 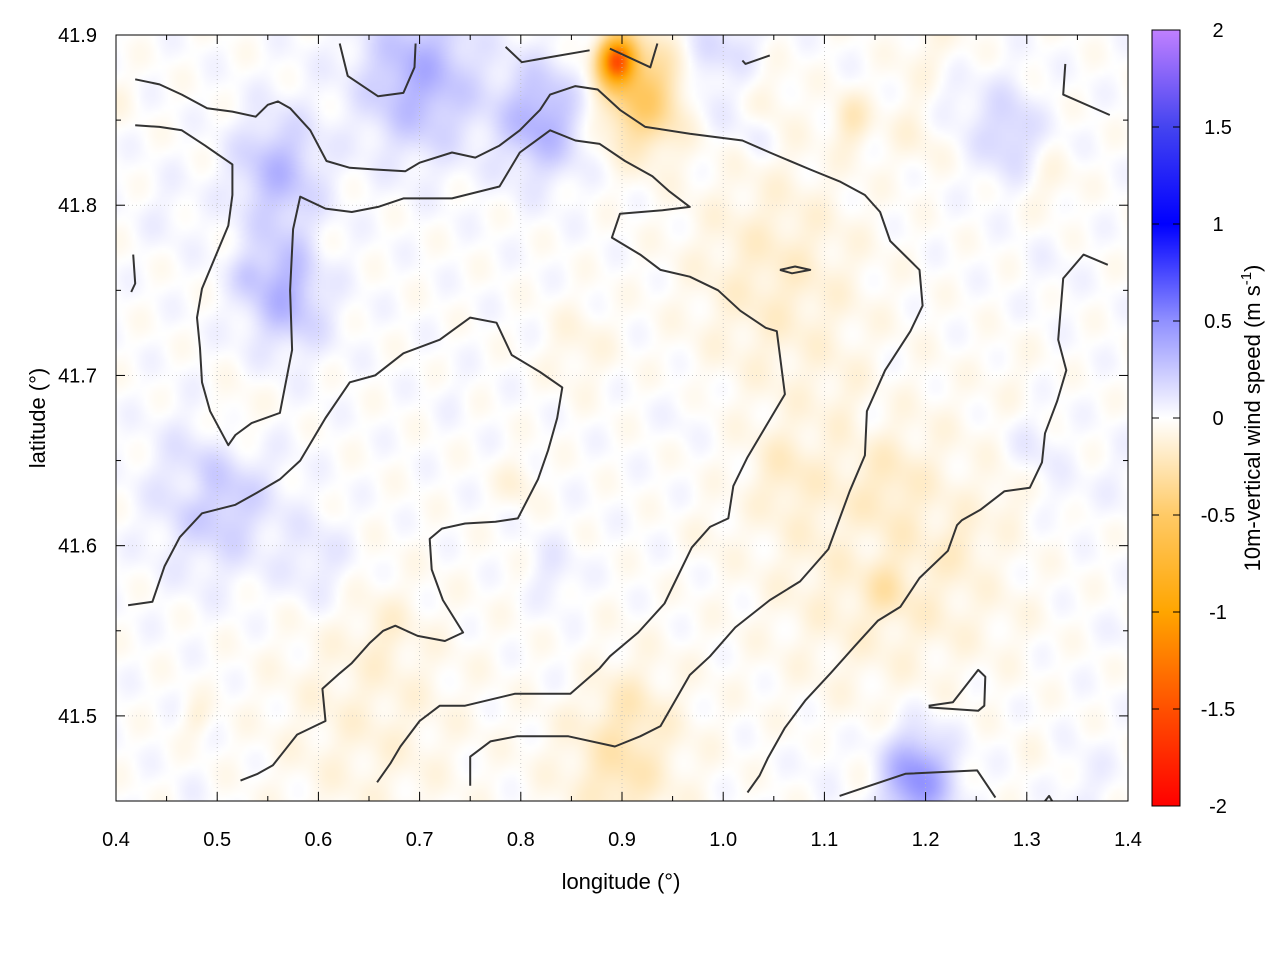 I want to click on y-tick-label: 41.9, so click(x=77, y=36).